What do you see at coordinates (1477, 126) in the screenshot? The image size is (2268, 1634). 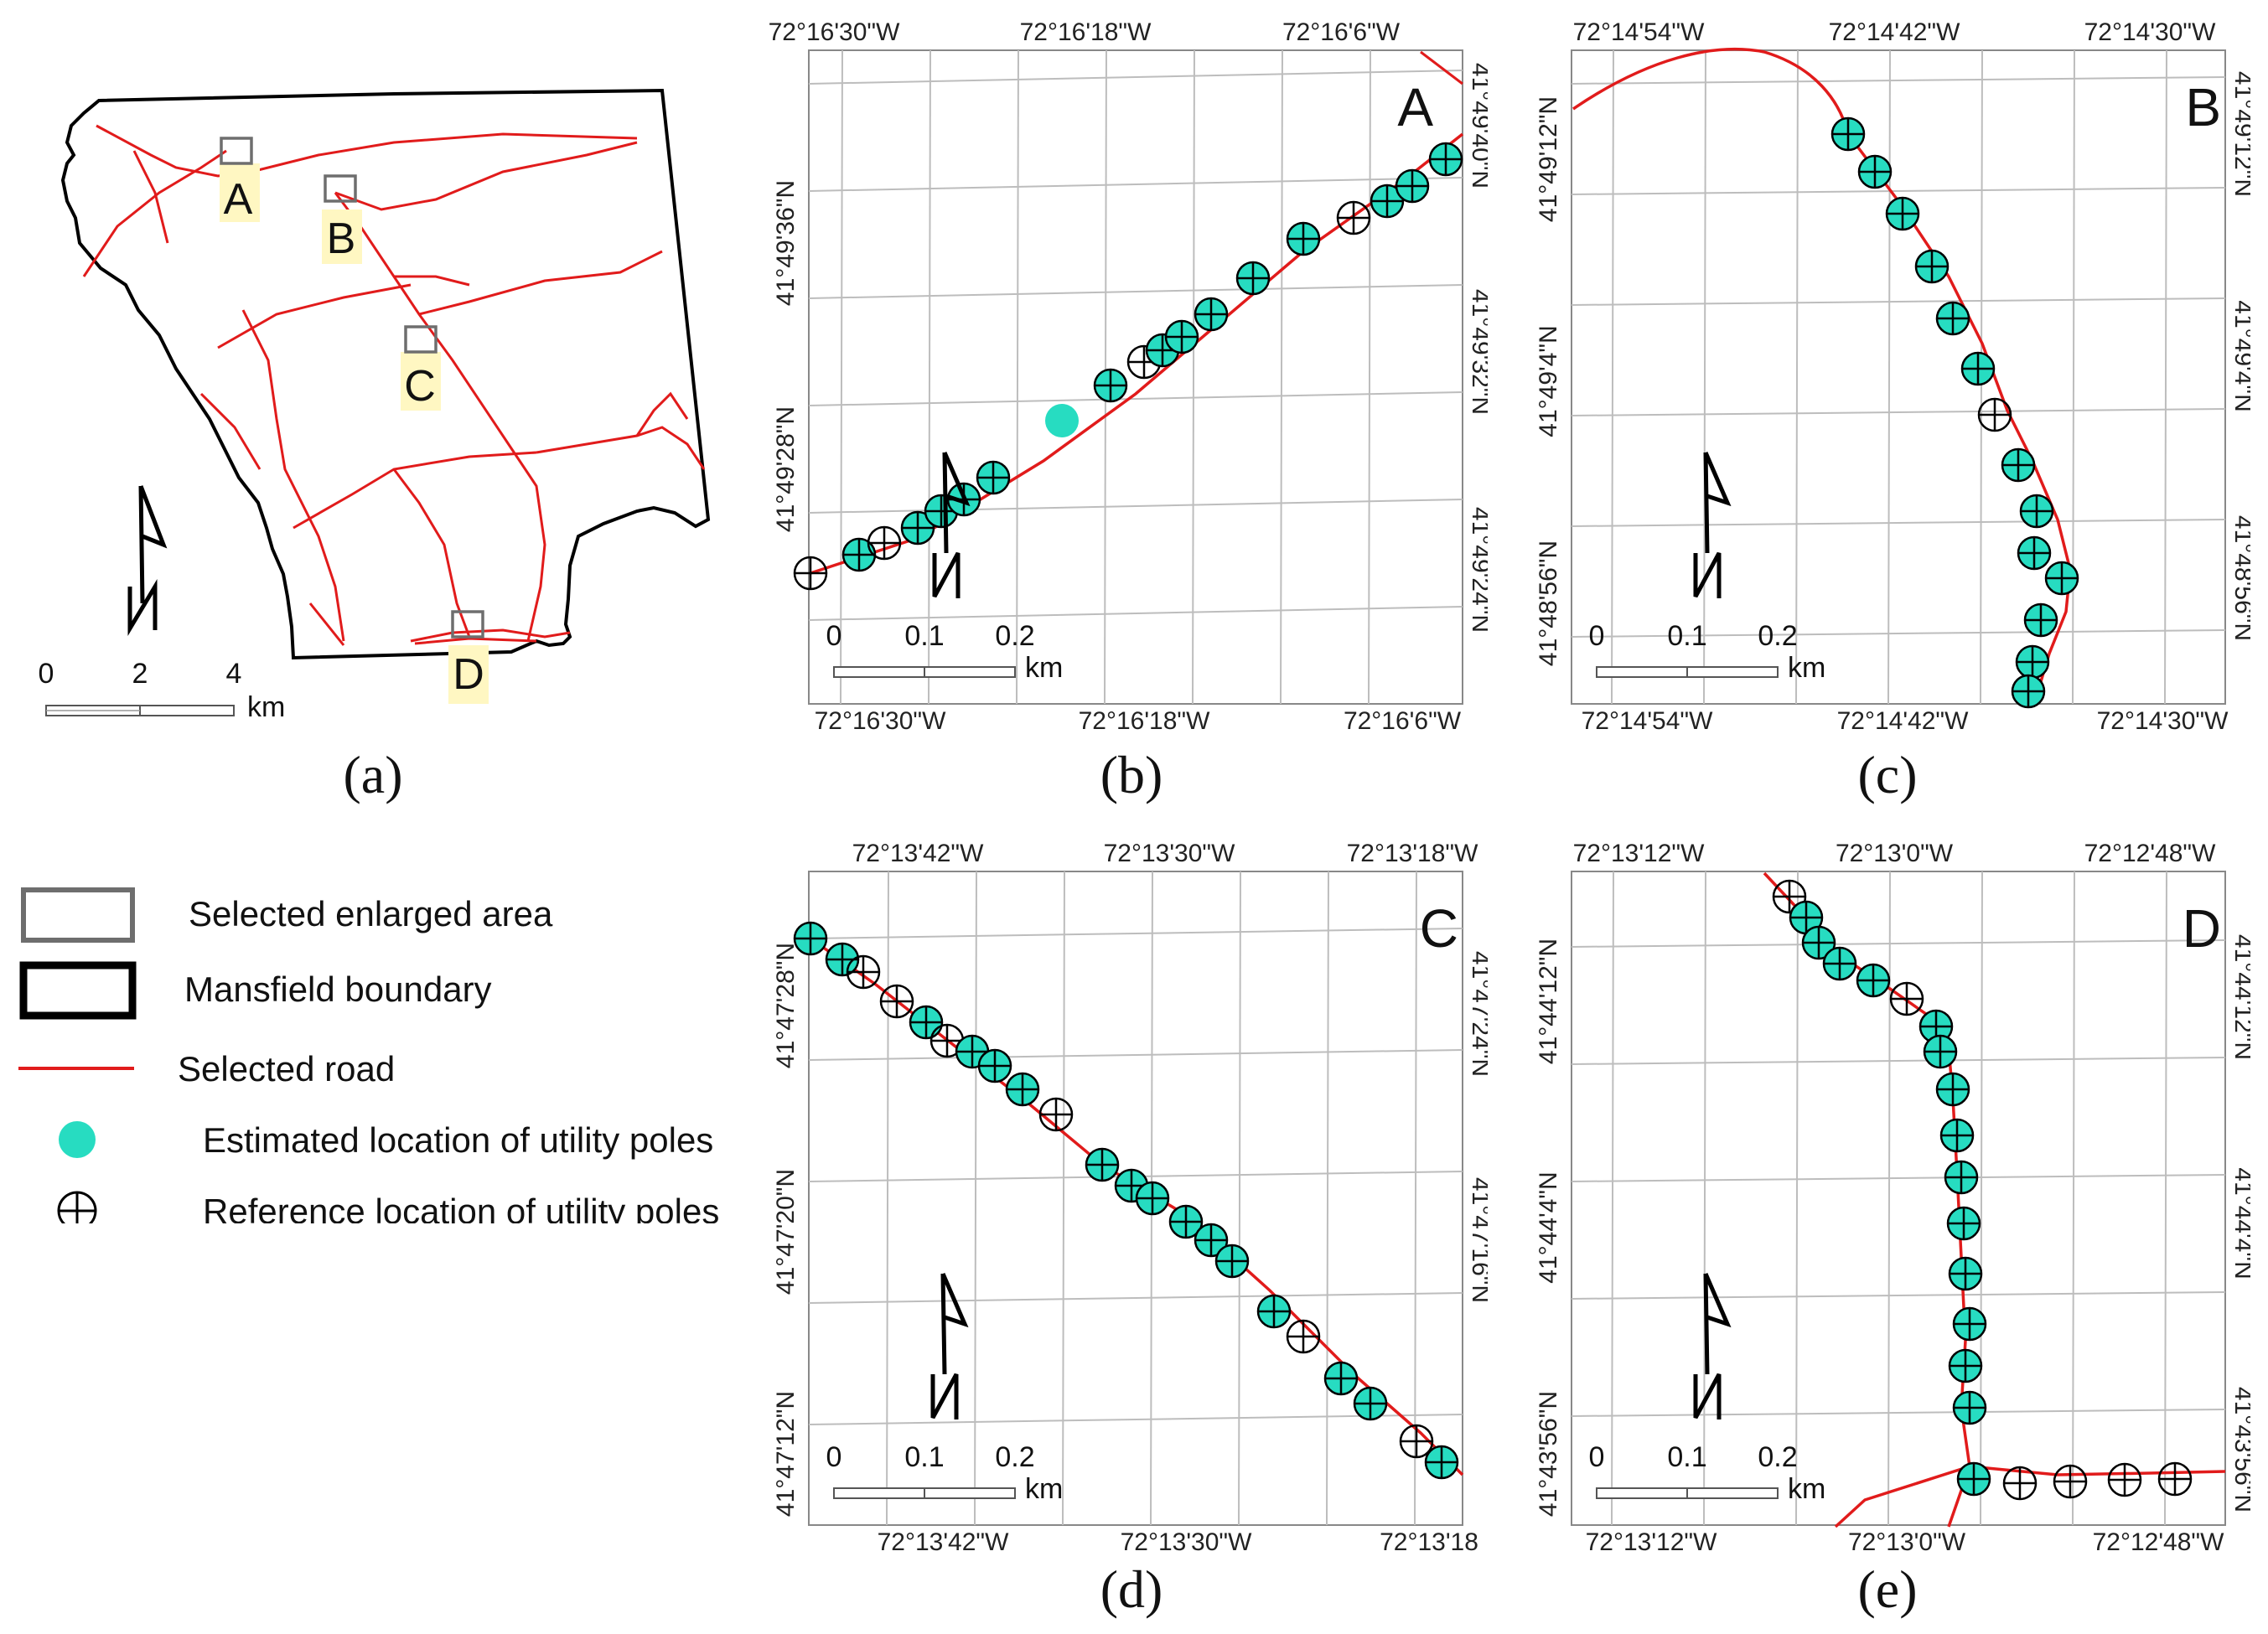 I see `right-tick: 41°49'40"N` at bounding box center [1477, 126].